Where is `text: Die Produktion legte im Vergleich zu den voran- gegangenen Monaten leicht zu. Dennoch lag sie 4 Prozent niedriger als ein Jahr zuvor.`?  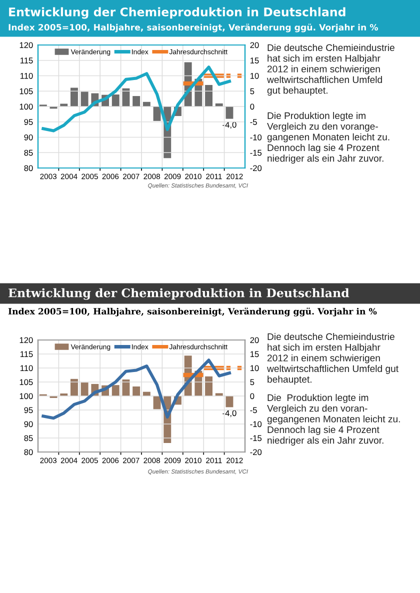
text: Die Produktion legte im Vergleich zu den voran- gegangenen Monaten leicht zu. Dennoch lag sie 4 Prozent niedriger als ein Jahr zuvor. is located at coordinates (333, 420).